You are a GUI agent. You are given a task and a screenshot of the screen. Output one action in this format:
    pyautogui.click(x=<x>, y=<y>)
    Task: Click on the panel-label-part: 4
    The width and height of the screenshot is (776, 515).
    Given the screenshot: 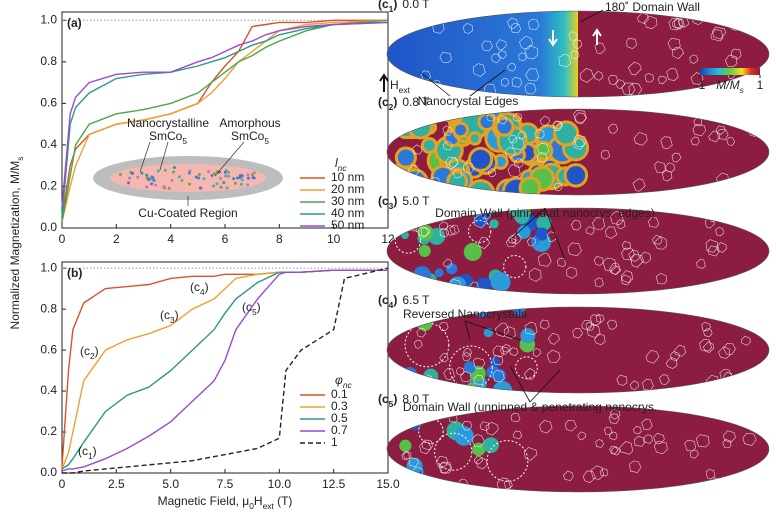 What is the action you would take?
    pyautogui.click(x=391, y=305)
    